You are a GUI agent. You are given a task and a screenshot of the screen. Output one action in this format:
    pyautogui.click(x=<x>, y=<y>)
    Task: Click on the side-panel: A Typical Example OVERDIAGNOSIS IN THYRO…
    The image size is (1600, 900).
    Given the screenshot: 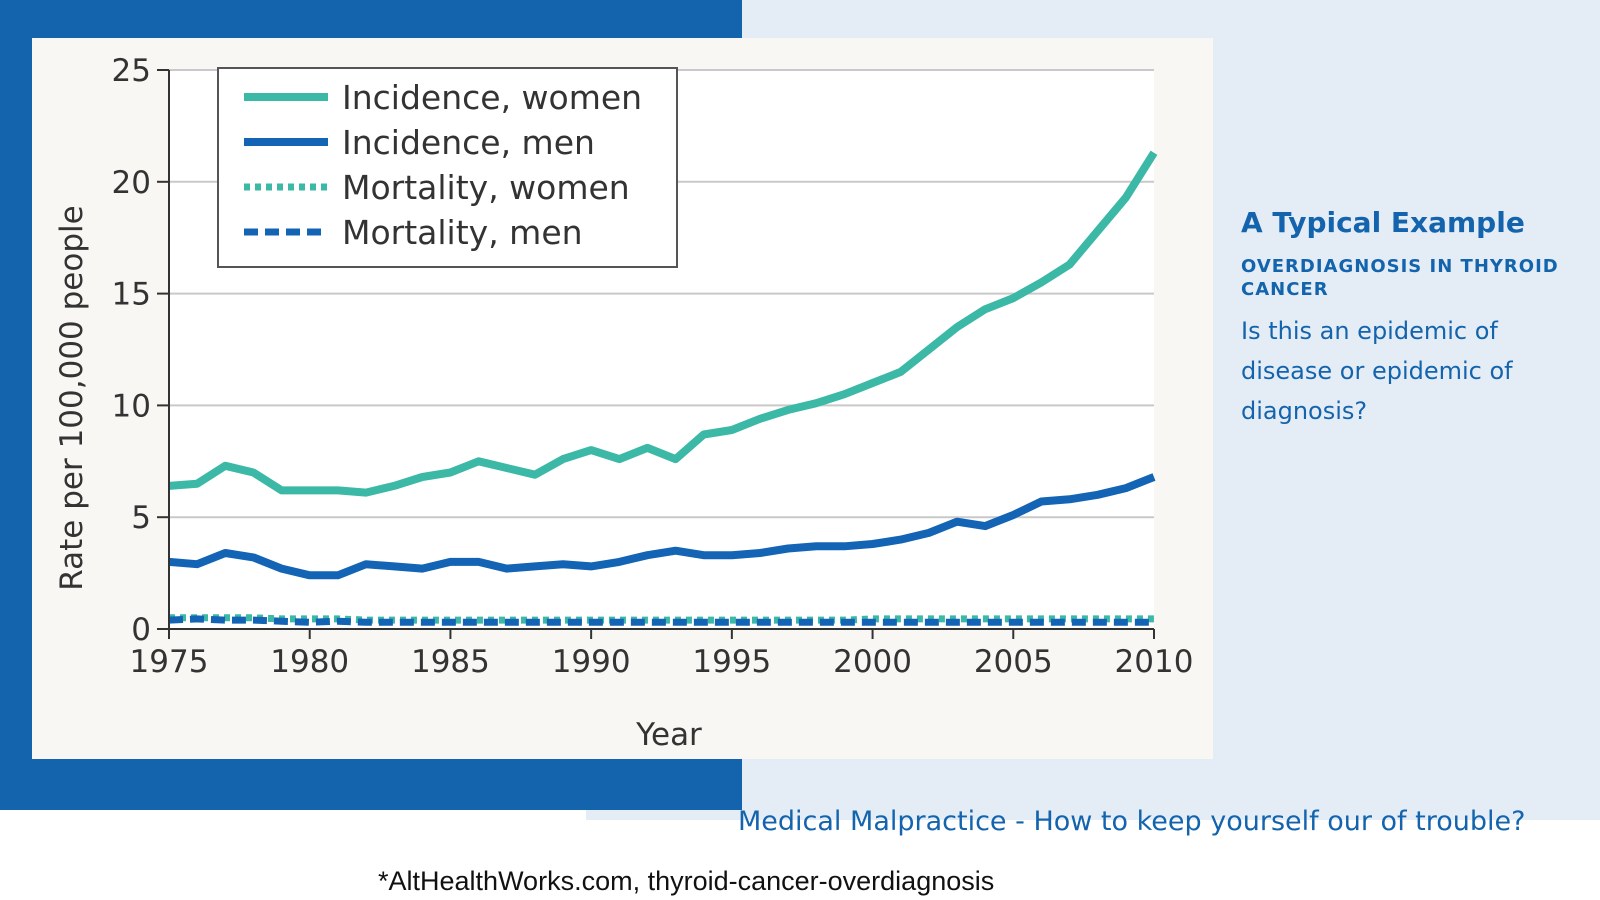 What is the action you would take?
    pyautogui.click(x=1406, y=318)
    